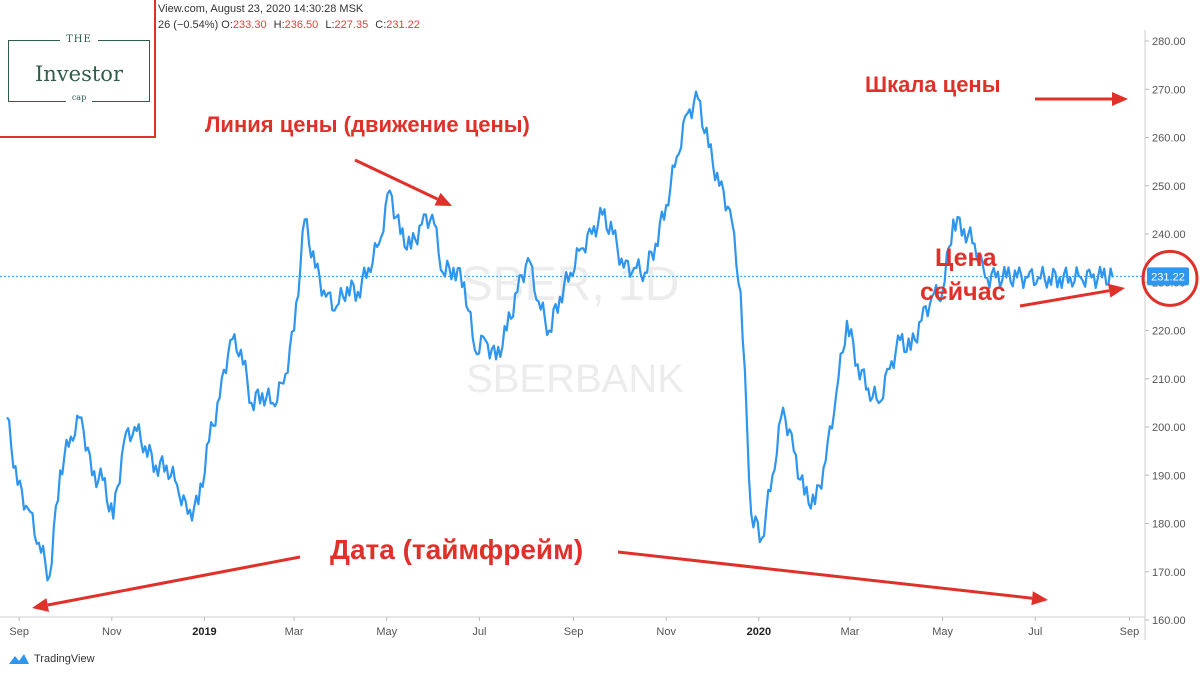 This screenshot has height=676, width=1200. I want to click on current-price-circle, so click(1170, 278).